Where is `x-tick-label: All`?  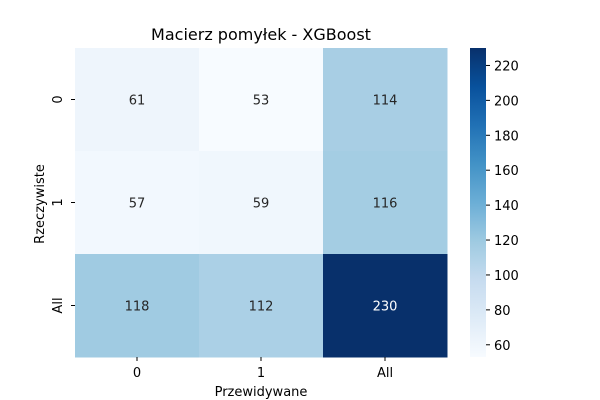 x-tick-label: All is located at coordinates (385, 373).